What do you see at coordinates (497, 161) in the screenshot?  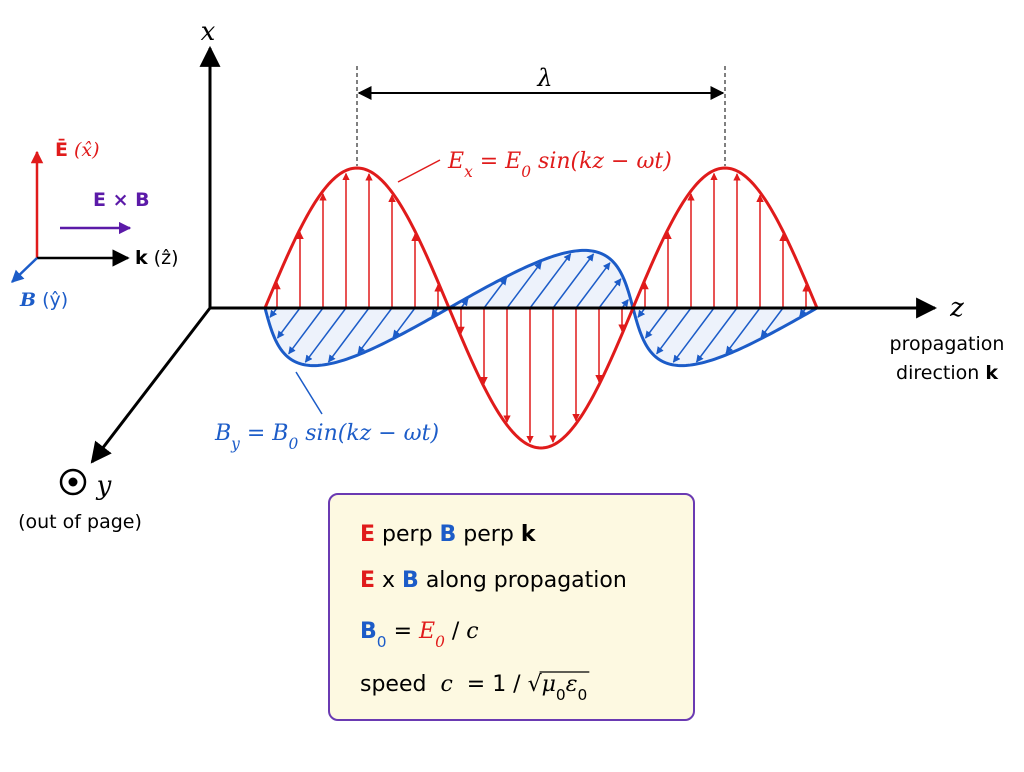 I see `eq-part: = E` at bounding box center [497, 161].